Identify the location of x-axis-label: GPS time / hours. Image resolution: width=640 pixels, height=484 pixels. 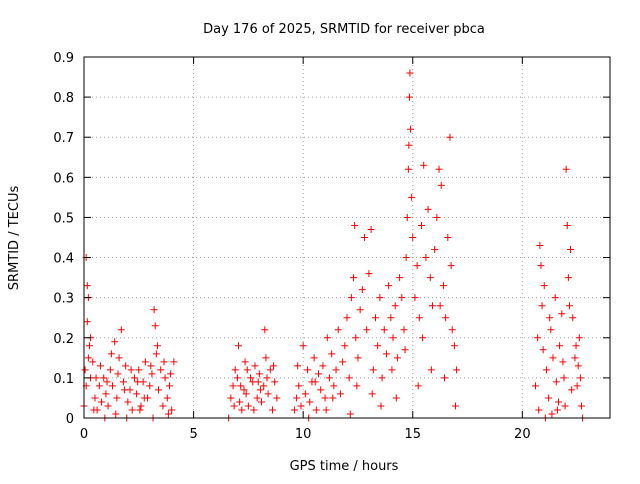
(344, 466).